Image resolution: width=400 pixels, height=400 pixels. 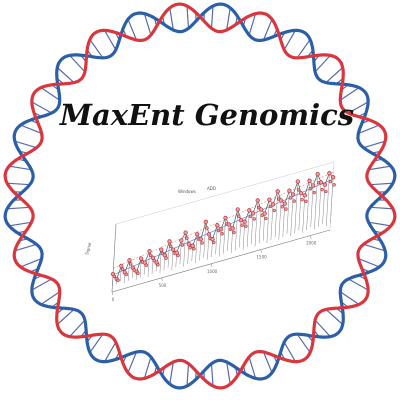 I want to click on x-axis-line, so click(x=221, y=261).